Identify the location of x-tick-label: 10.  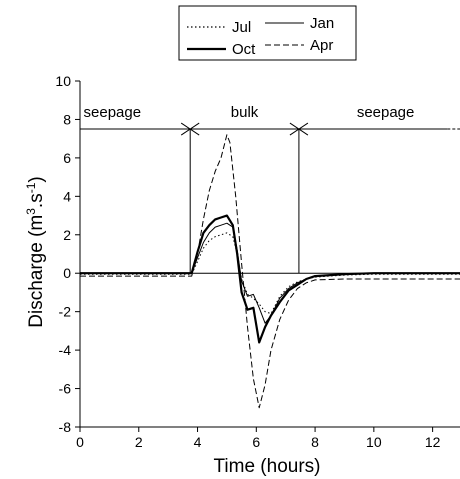
(374, 442).